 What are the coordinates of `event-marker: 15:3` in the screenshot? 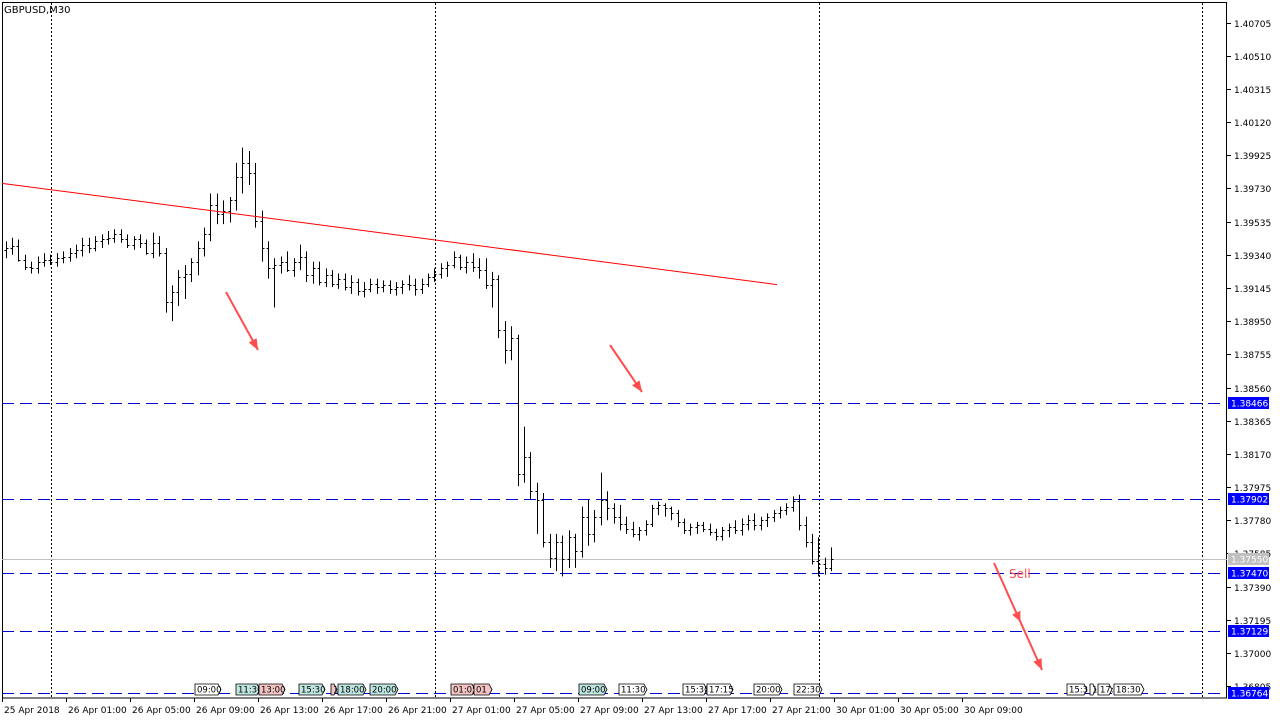 It's located at (1077, 689).